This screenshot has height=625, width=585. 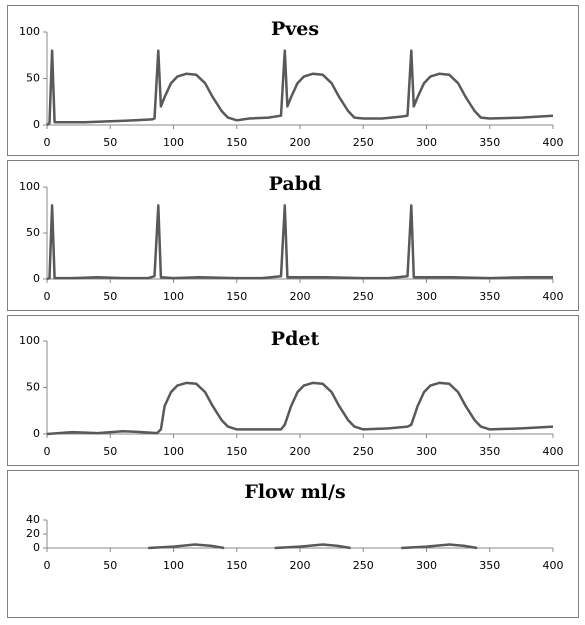 What do you see at coordinates (294, 492) in the screenshot?
I see `chart-title: Flow ml/s` at bounding box center [294, 492].